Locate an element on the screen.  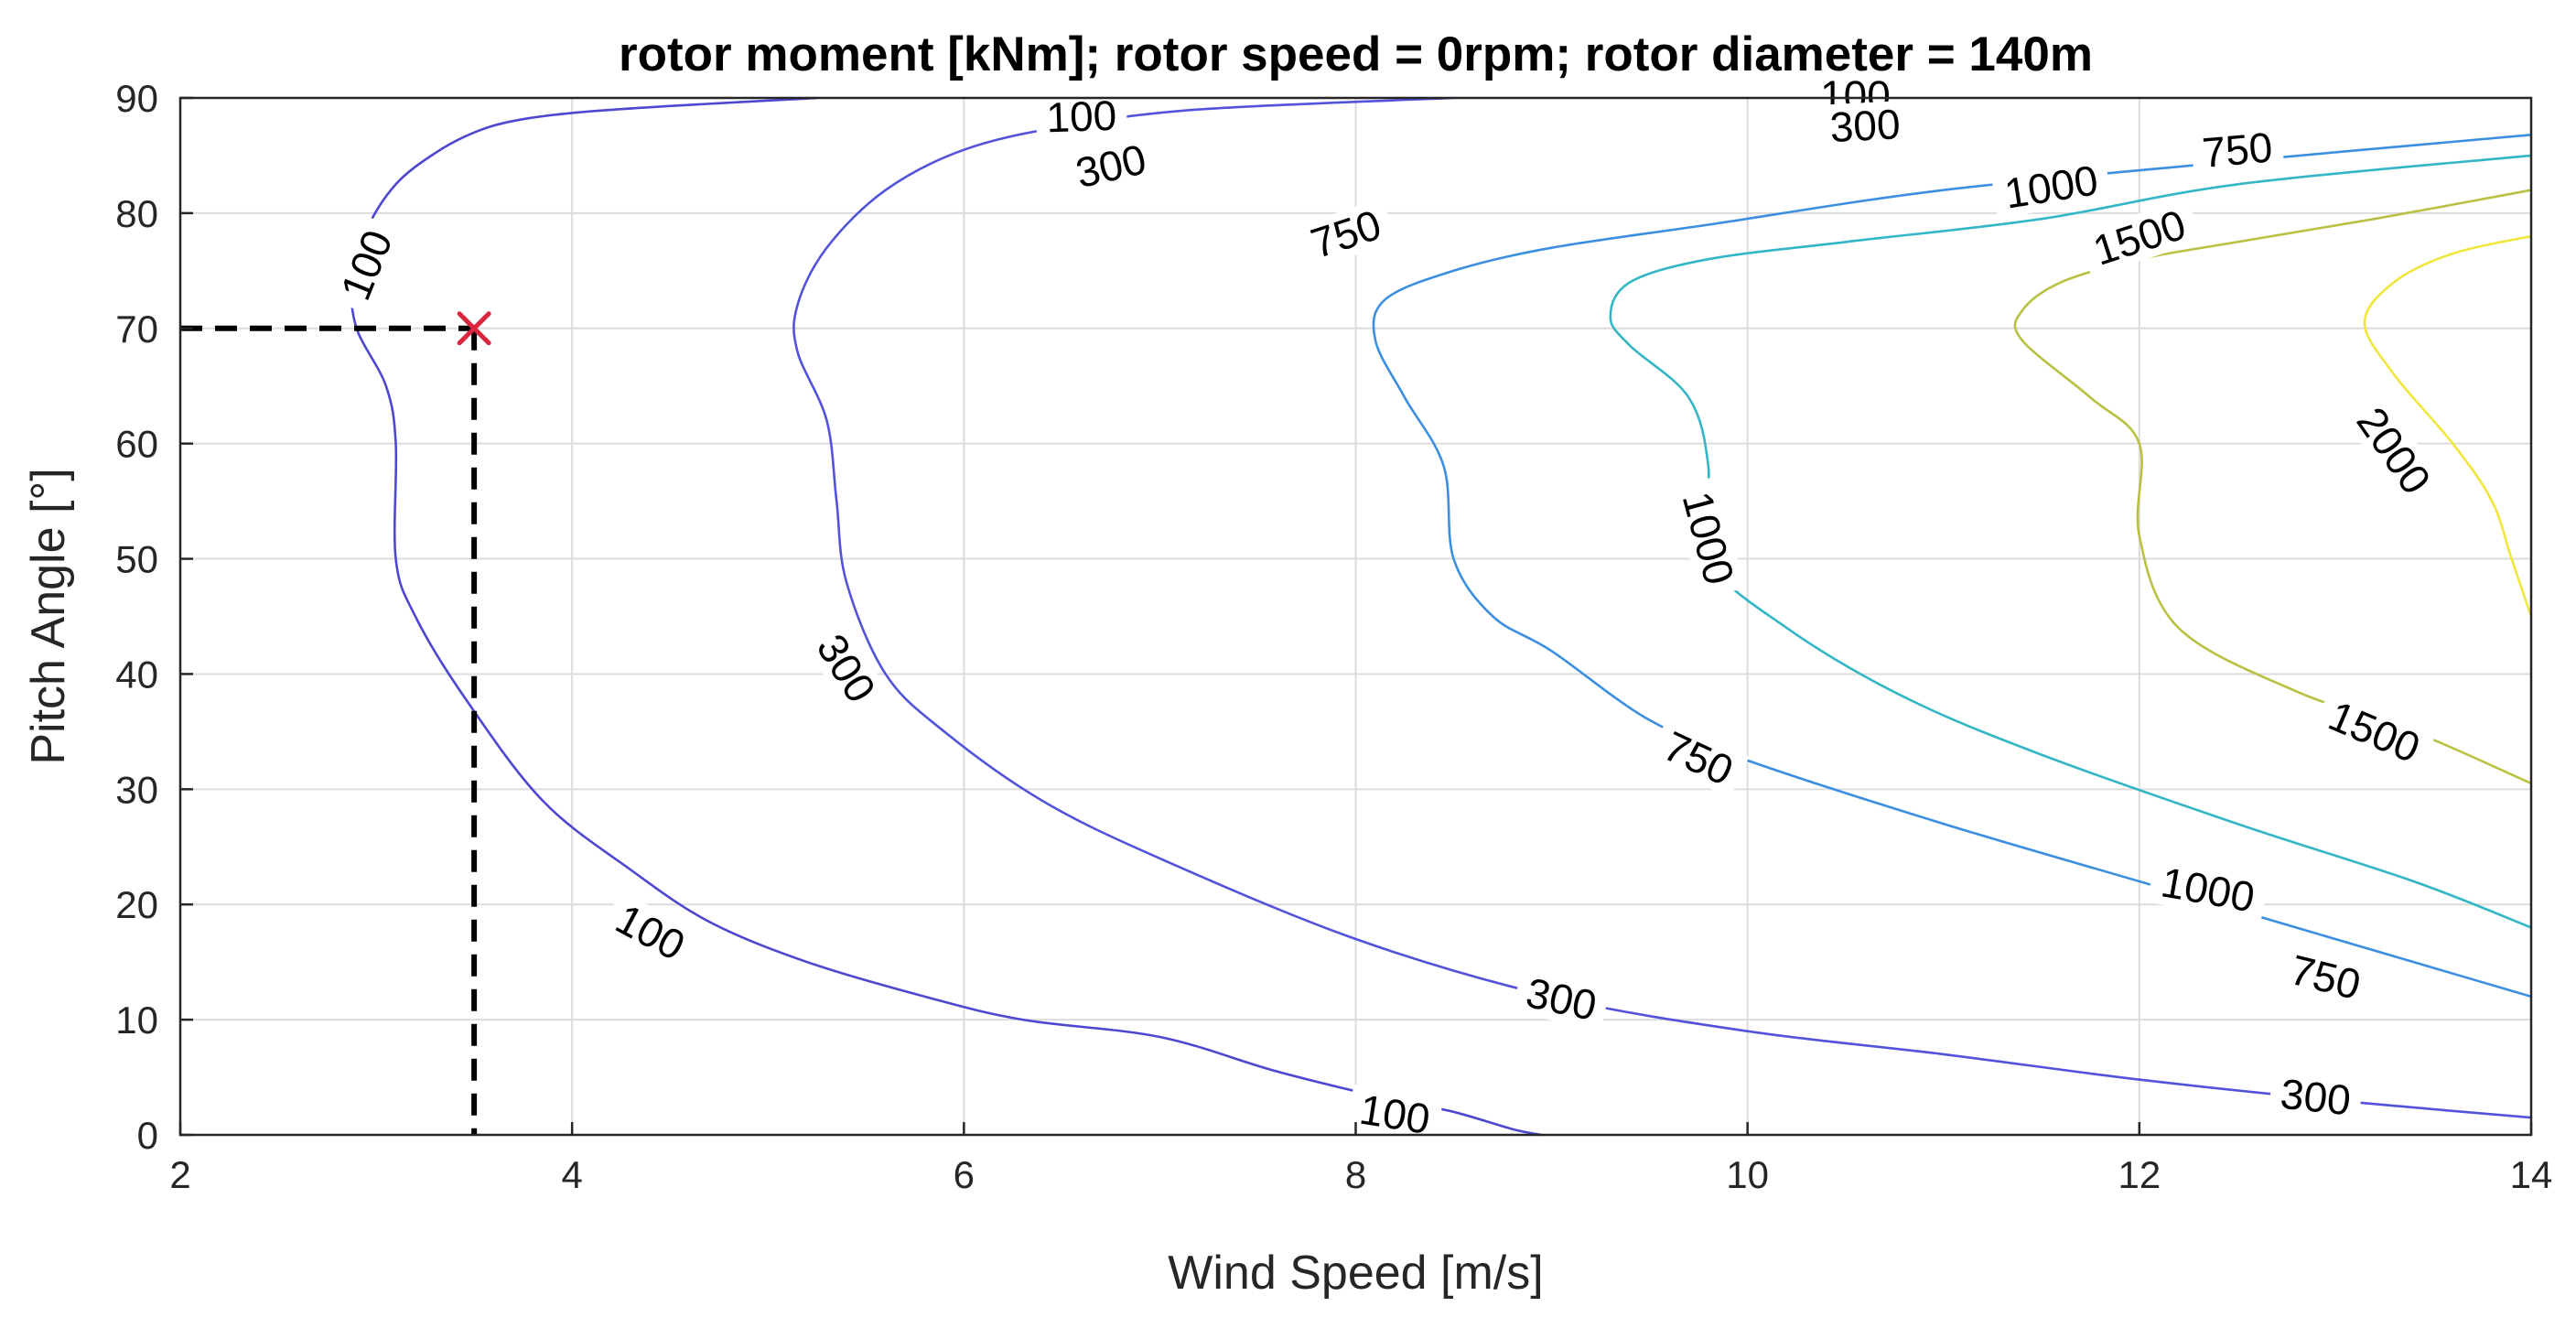
y-tick-label: 50 is located at coordinates (136, 559).